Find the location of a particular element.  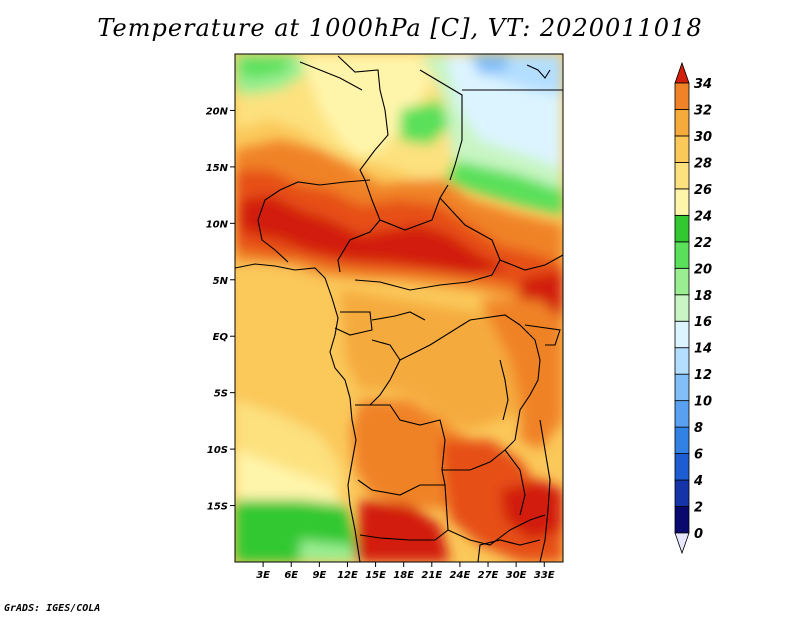

colorbar-label: 18 is located at coordinates (703, 296).